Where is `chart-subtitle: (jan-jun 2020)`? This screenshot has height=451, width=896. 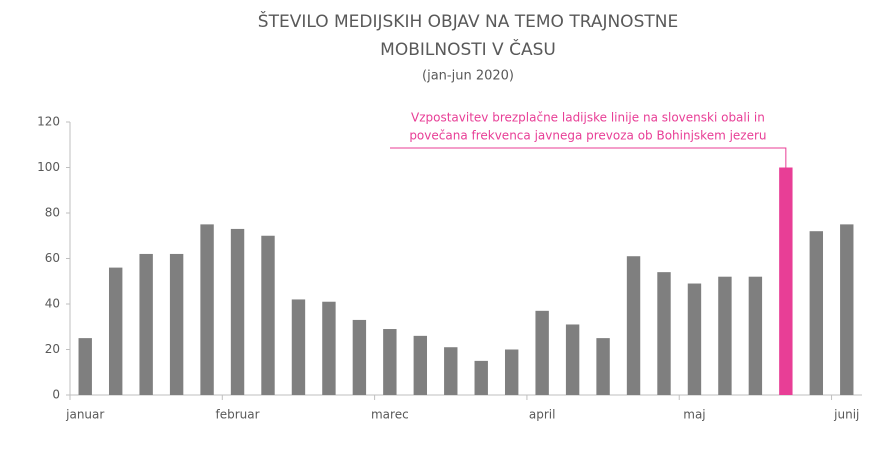 chart-subtitle: (jan-jun 2020) is located at coordinates (468, 76).